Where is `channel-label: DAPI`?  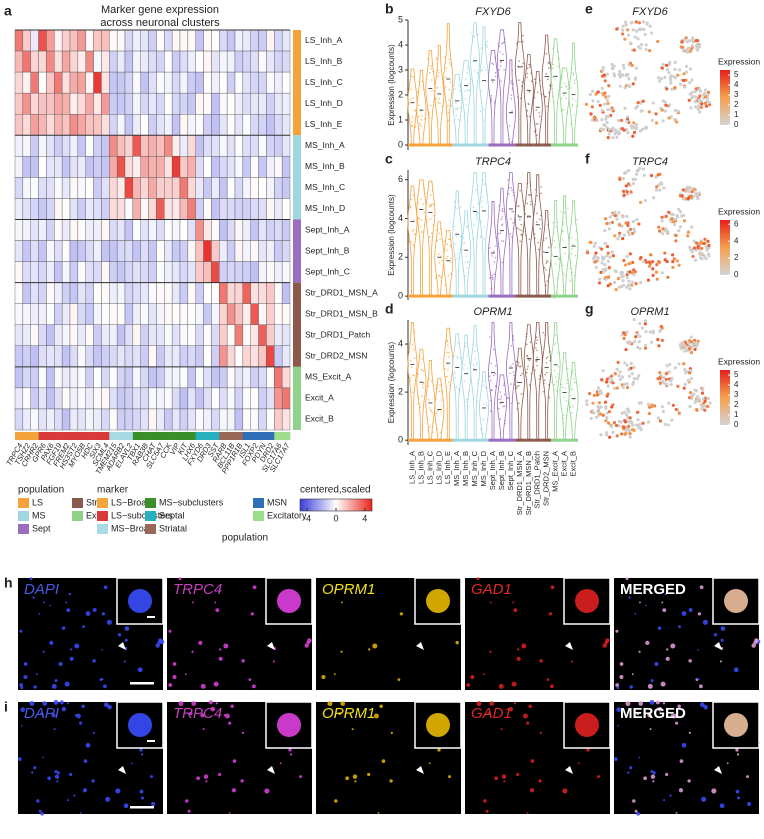 channel-label: DAPI is located at coordinates (41, 589).